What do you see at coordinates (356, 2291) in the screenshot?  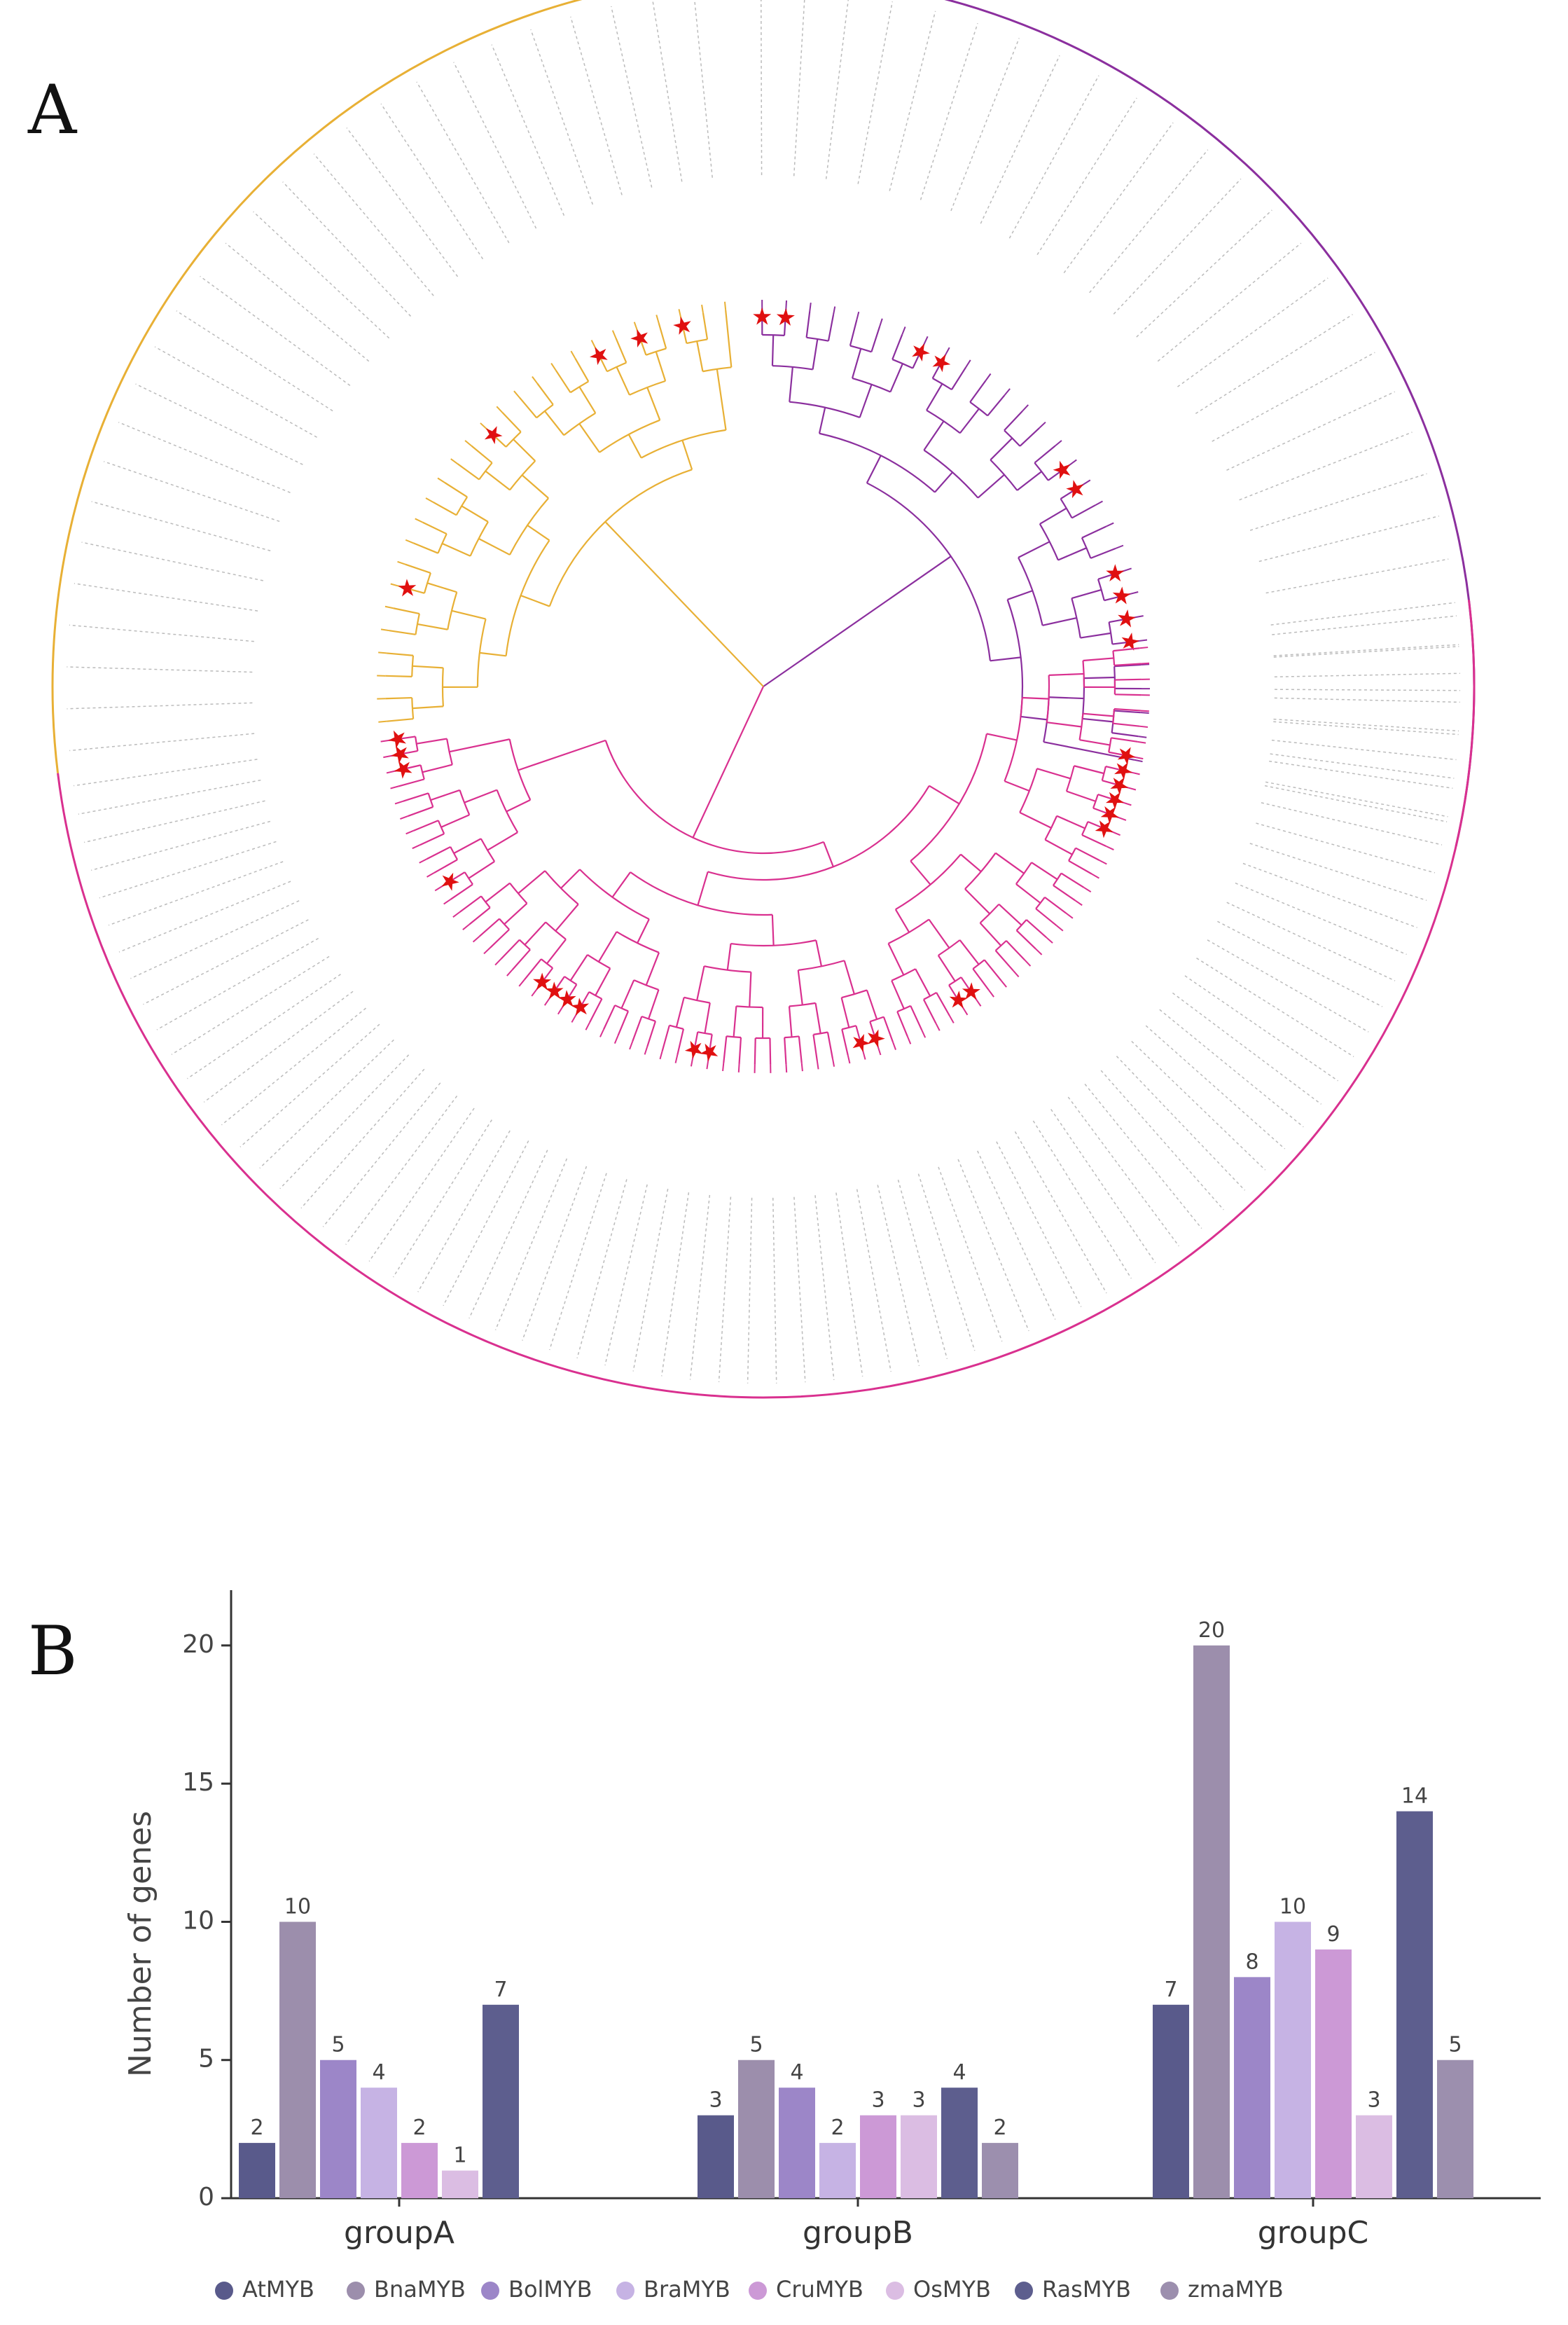 I see `legend-swatch` at bounding box center [356, 2291].